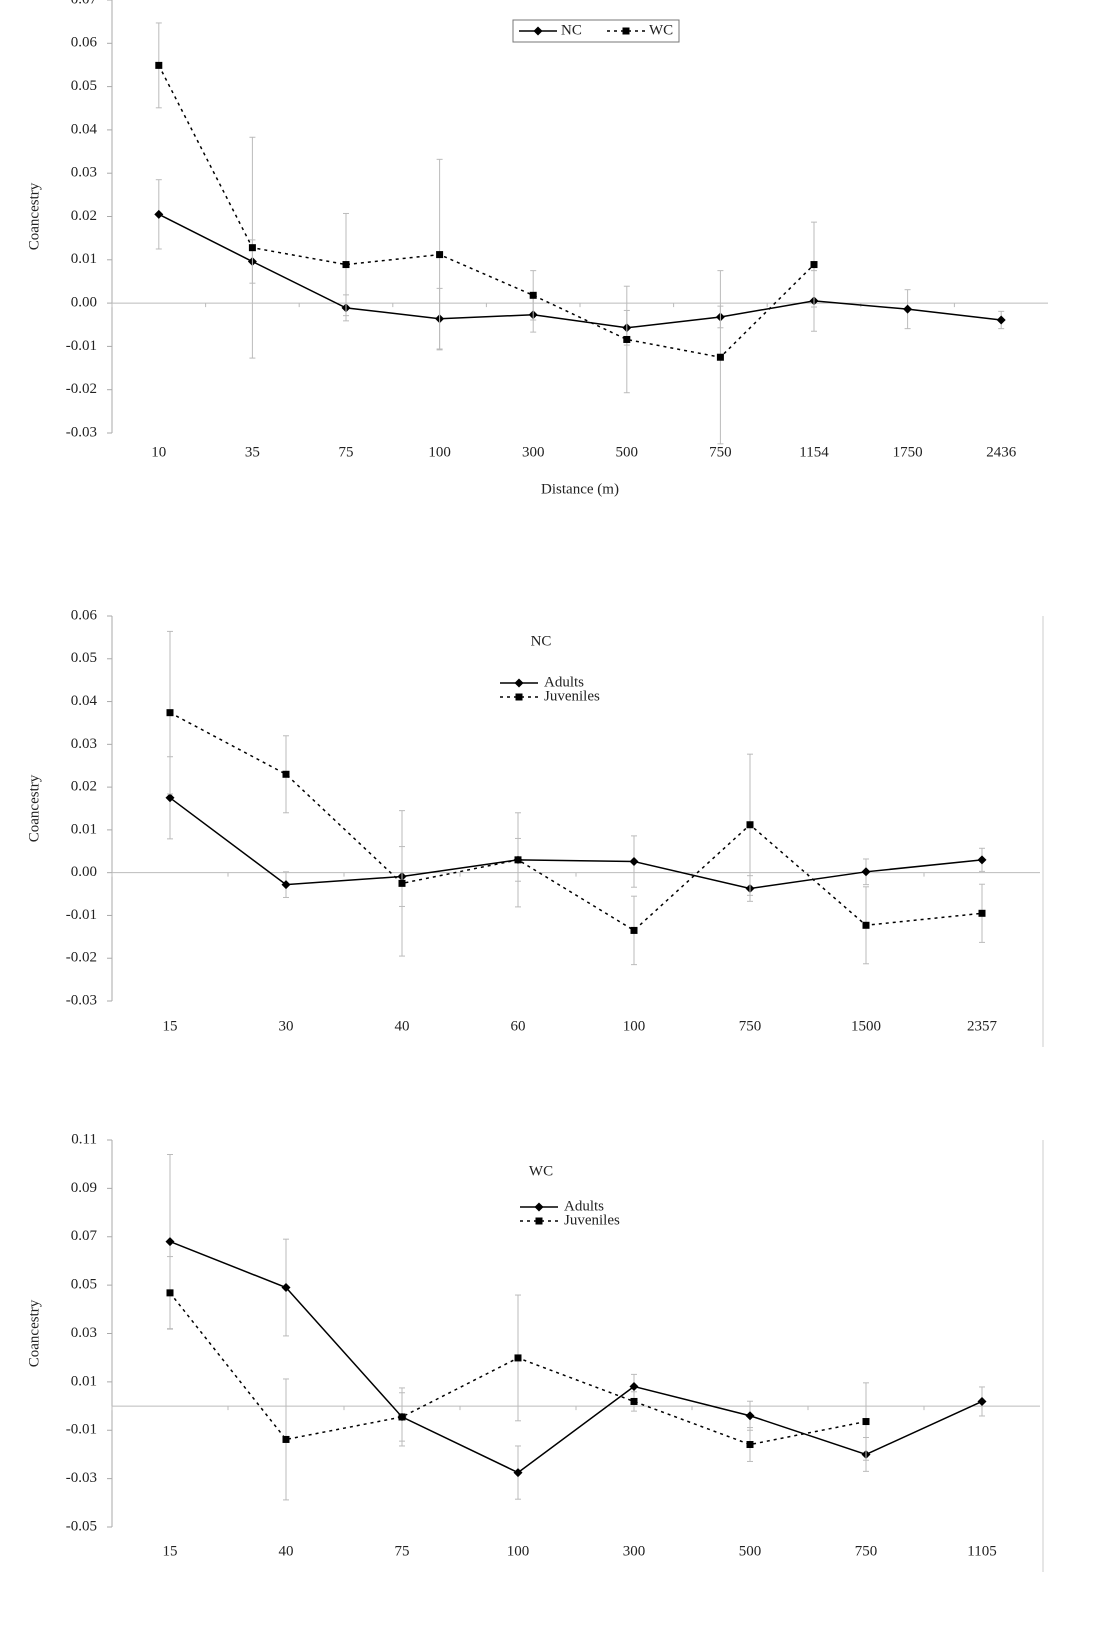  What do you see at coordinates (84, 615) in the screenshot?
I see `y-tick-label: 0.06` at bounding box center [84, 615].